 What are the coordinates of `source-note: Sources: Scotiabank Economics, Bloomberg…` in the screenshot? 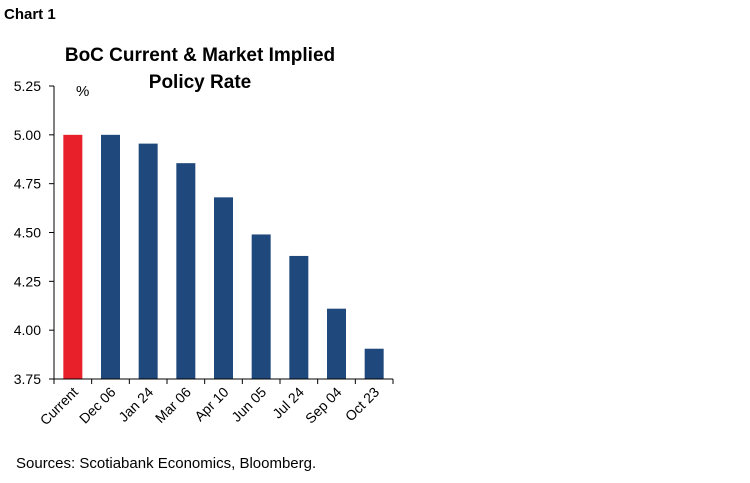 It's located at (166, 463).